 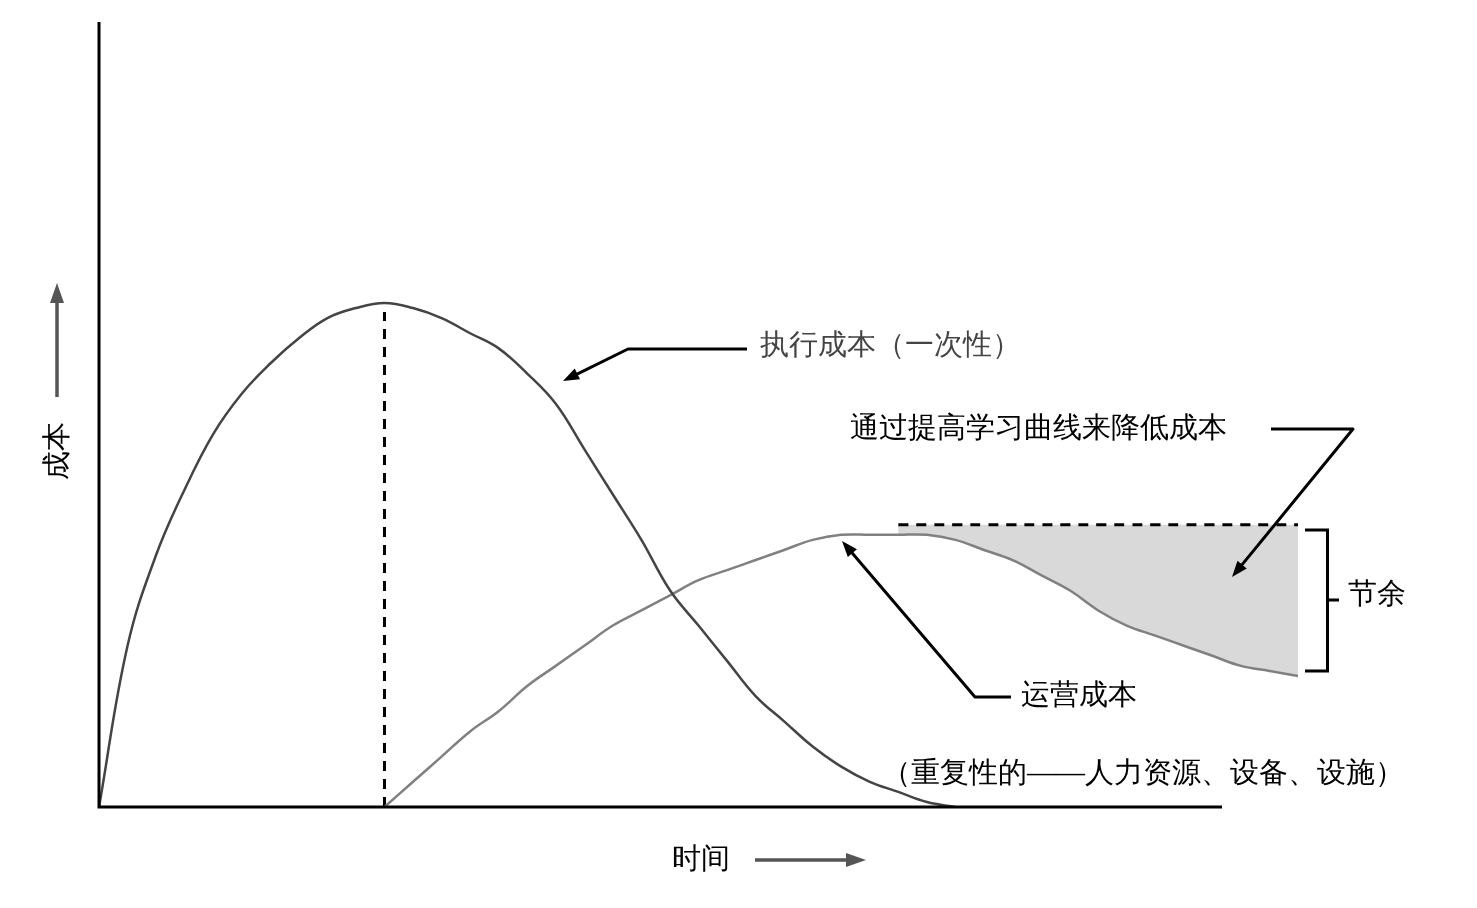 What do you see at coordinates (890, 344) in the screenshot?
I see `text: 执行成本（一次性）` at bounding box center [890, 344].